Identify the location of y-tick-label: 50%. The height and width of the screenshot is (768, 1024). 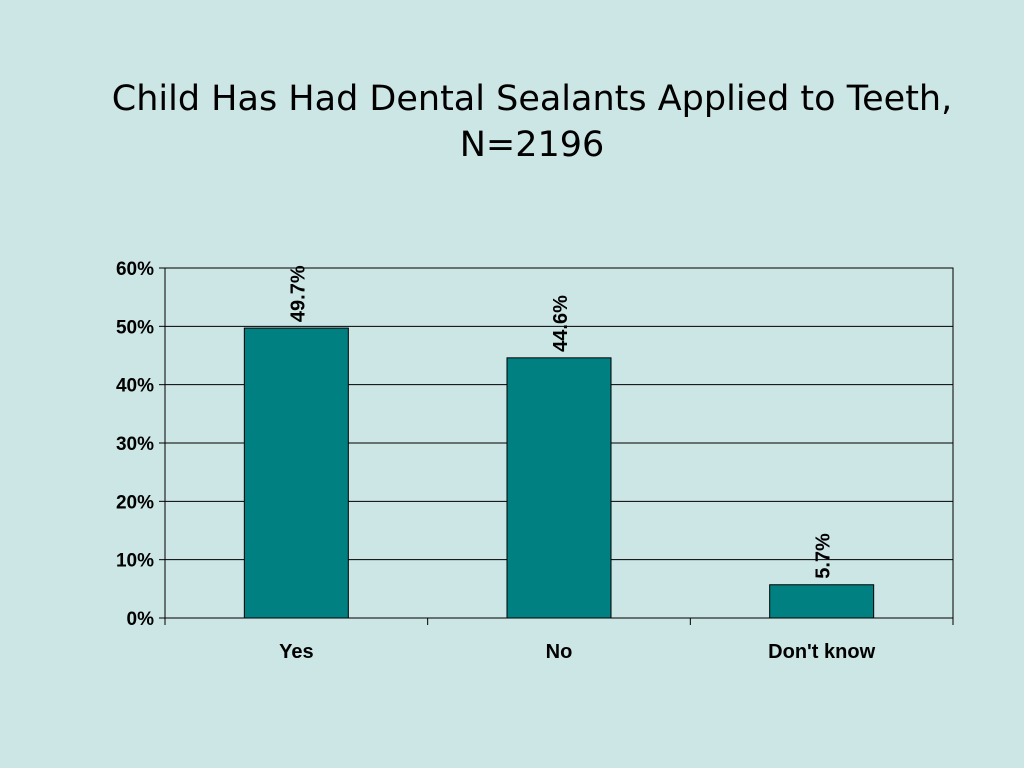
(135, 327).